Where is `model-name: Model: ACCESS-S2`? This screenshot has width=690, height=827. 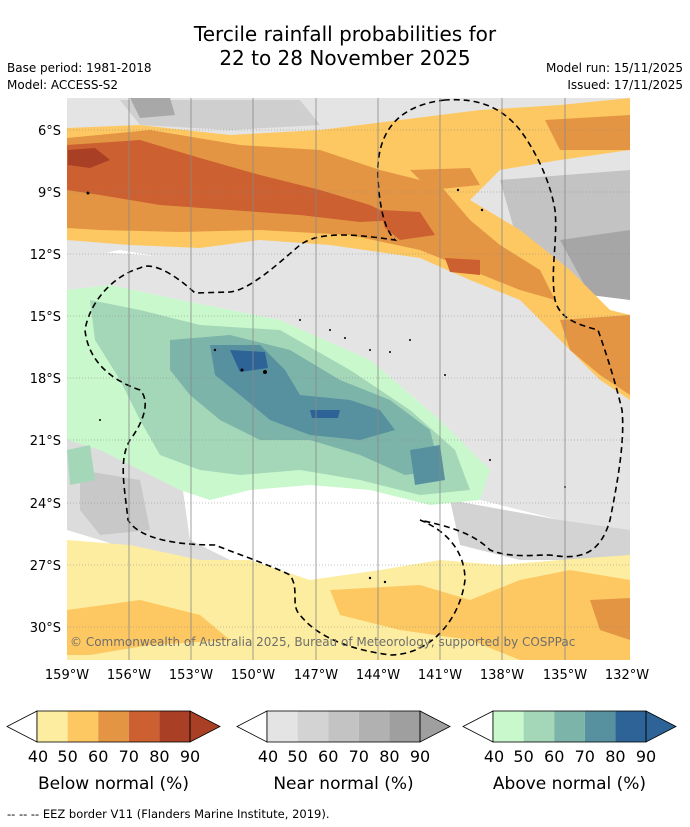 model-name: Model: ACCESS-S2 is located at coordinates (63, 85).